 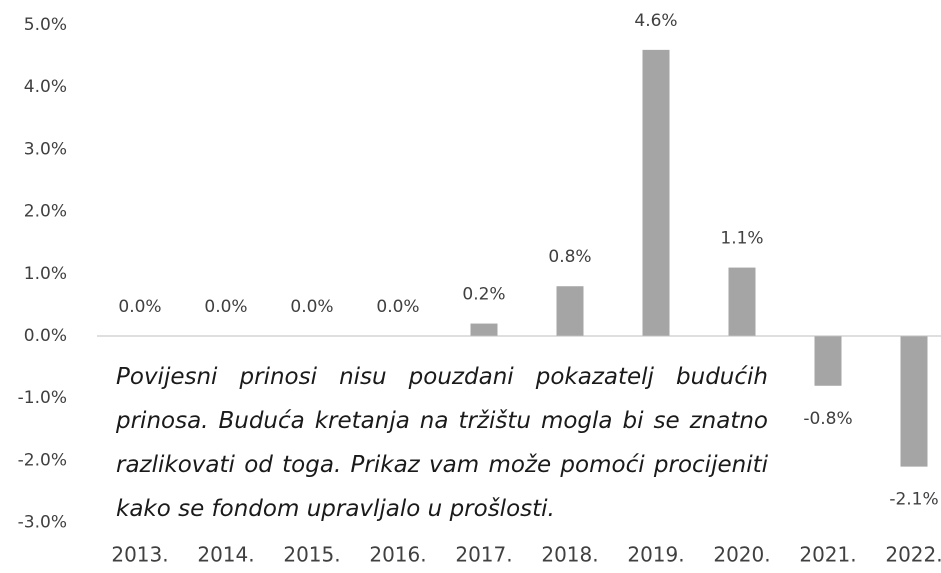 I want to click on data-label: -2.1%, so click(x=913, y=500).